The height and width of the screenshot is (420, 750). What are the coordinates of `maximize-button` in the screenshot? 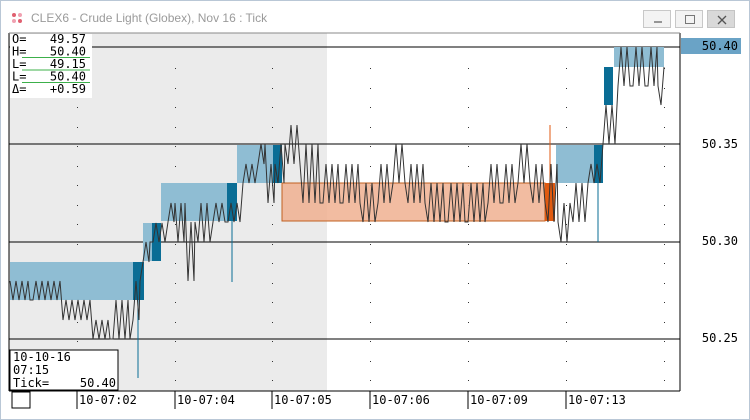 It's located at (689, 19).